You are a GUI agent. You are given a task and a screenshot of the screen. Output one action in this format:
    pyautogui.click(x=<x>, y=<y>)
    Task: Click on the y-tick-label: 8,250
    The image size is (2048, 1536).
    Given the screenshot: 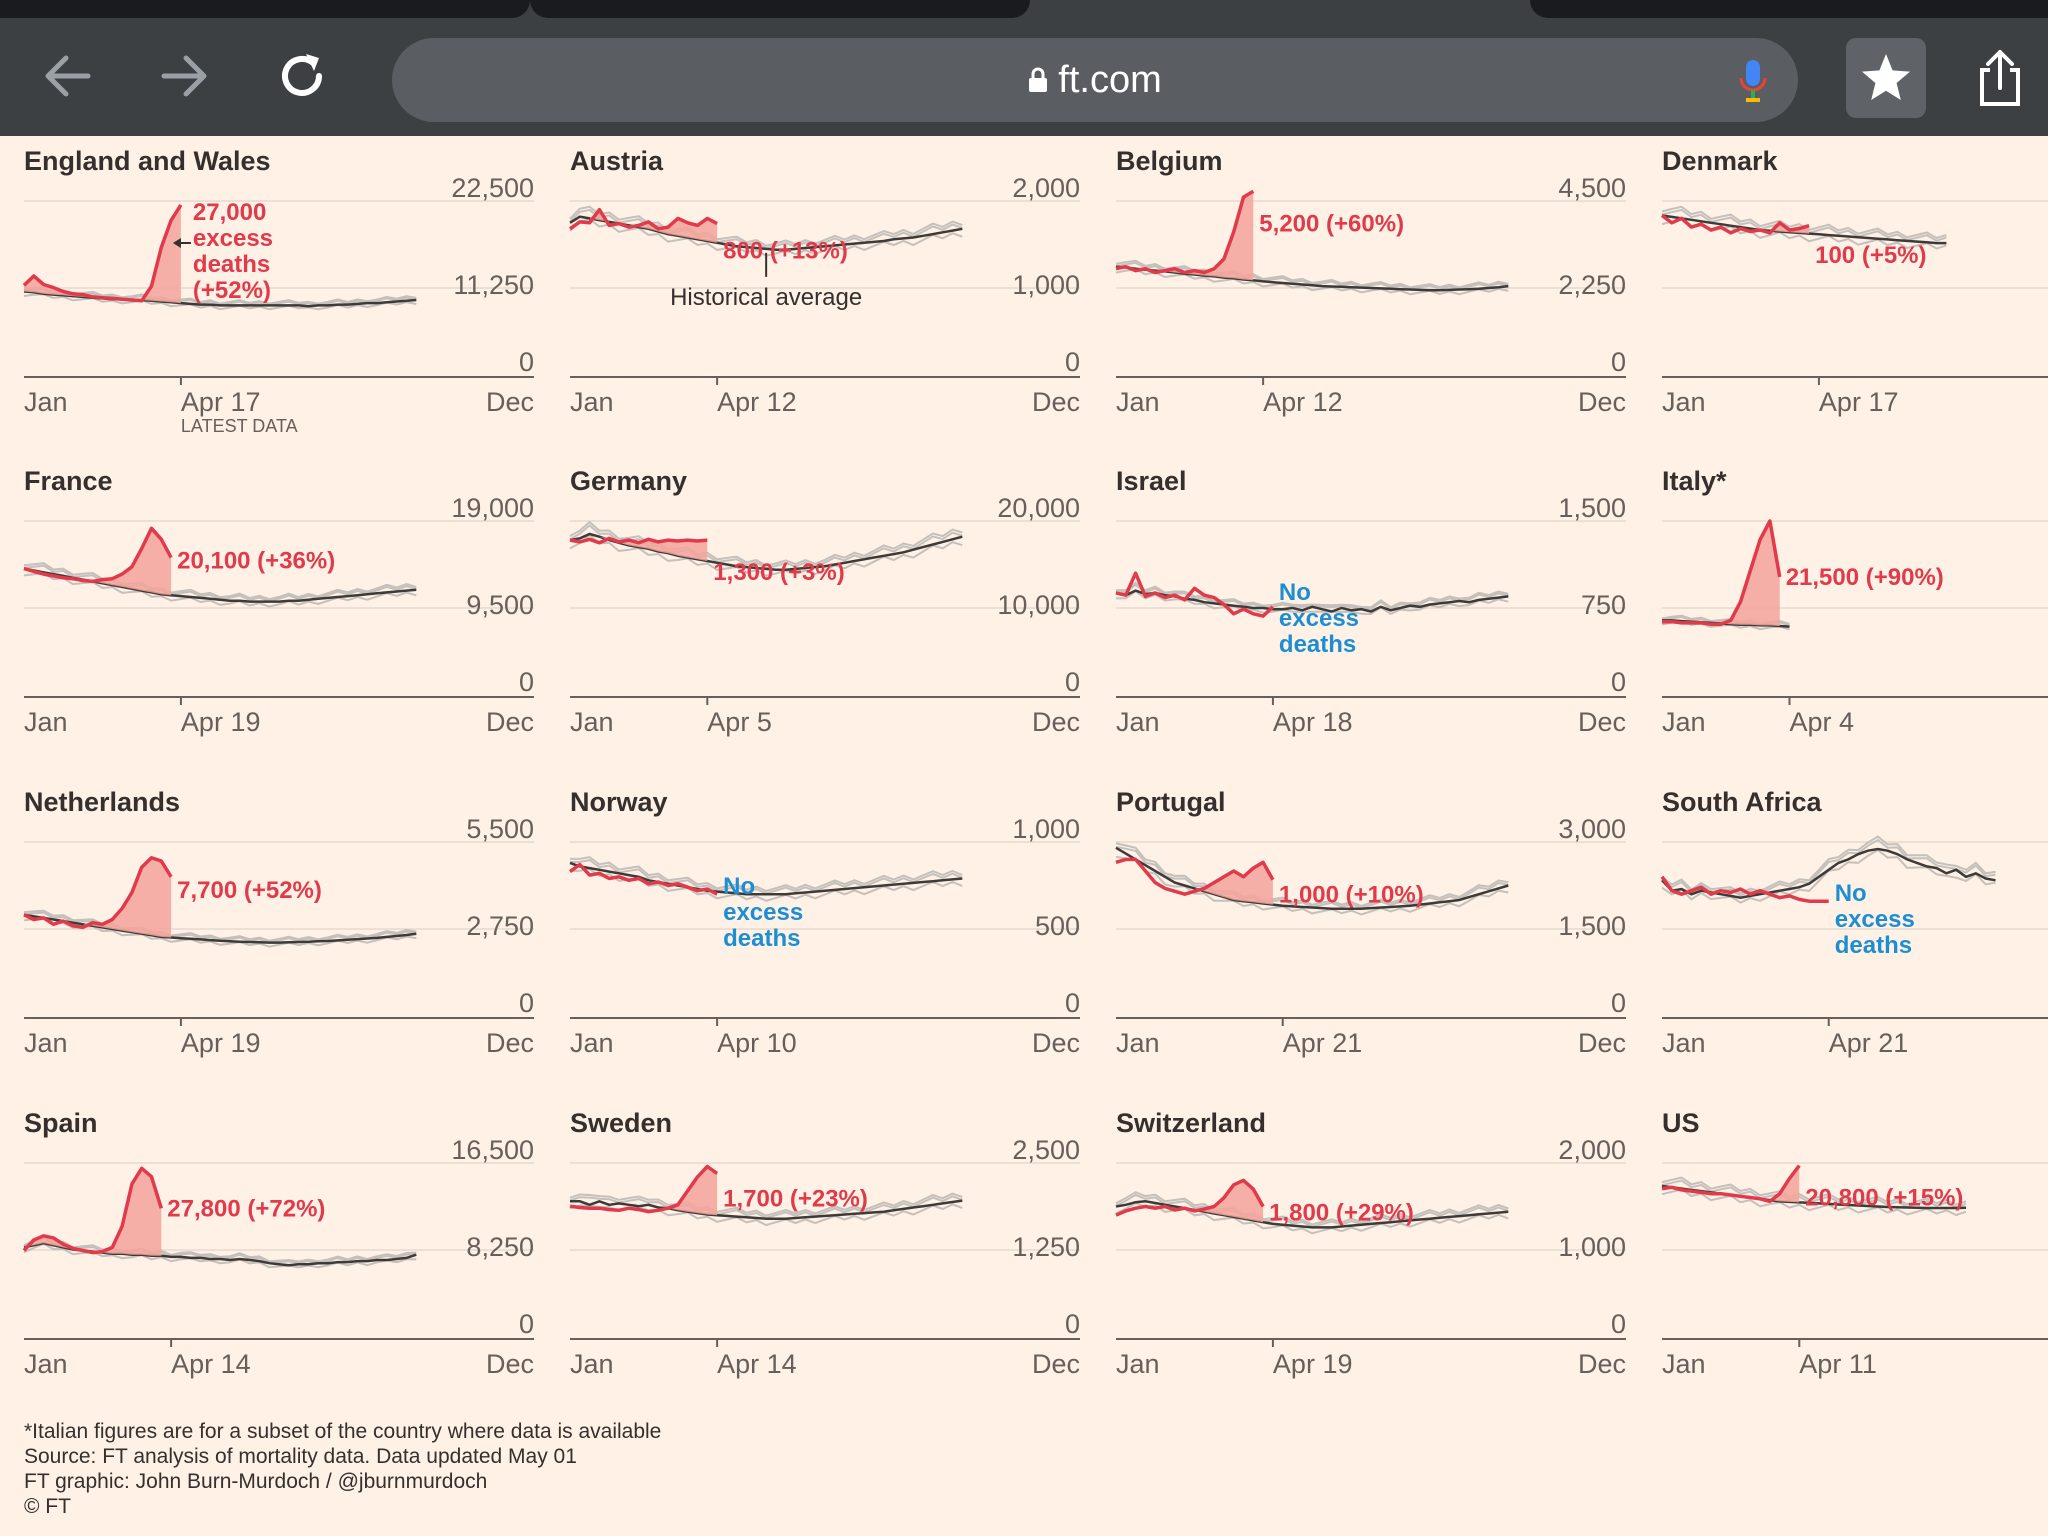 What is the action you would take?
    pyautogui.click(x=500, y=1247)
    